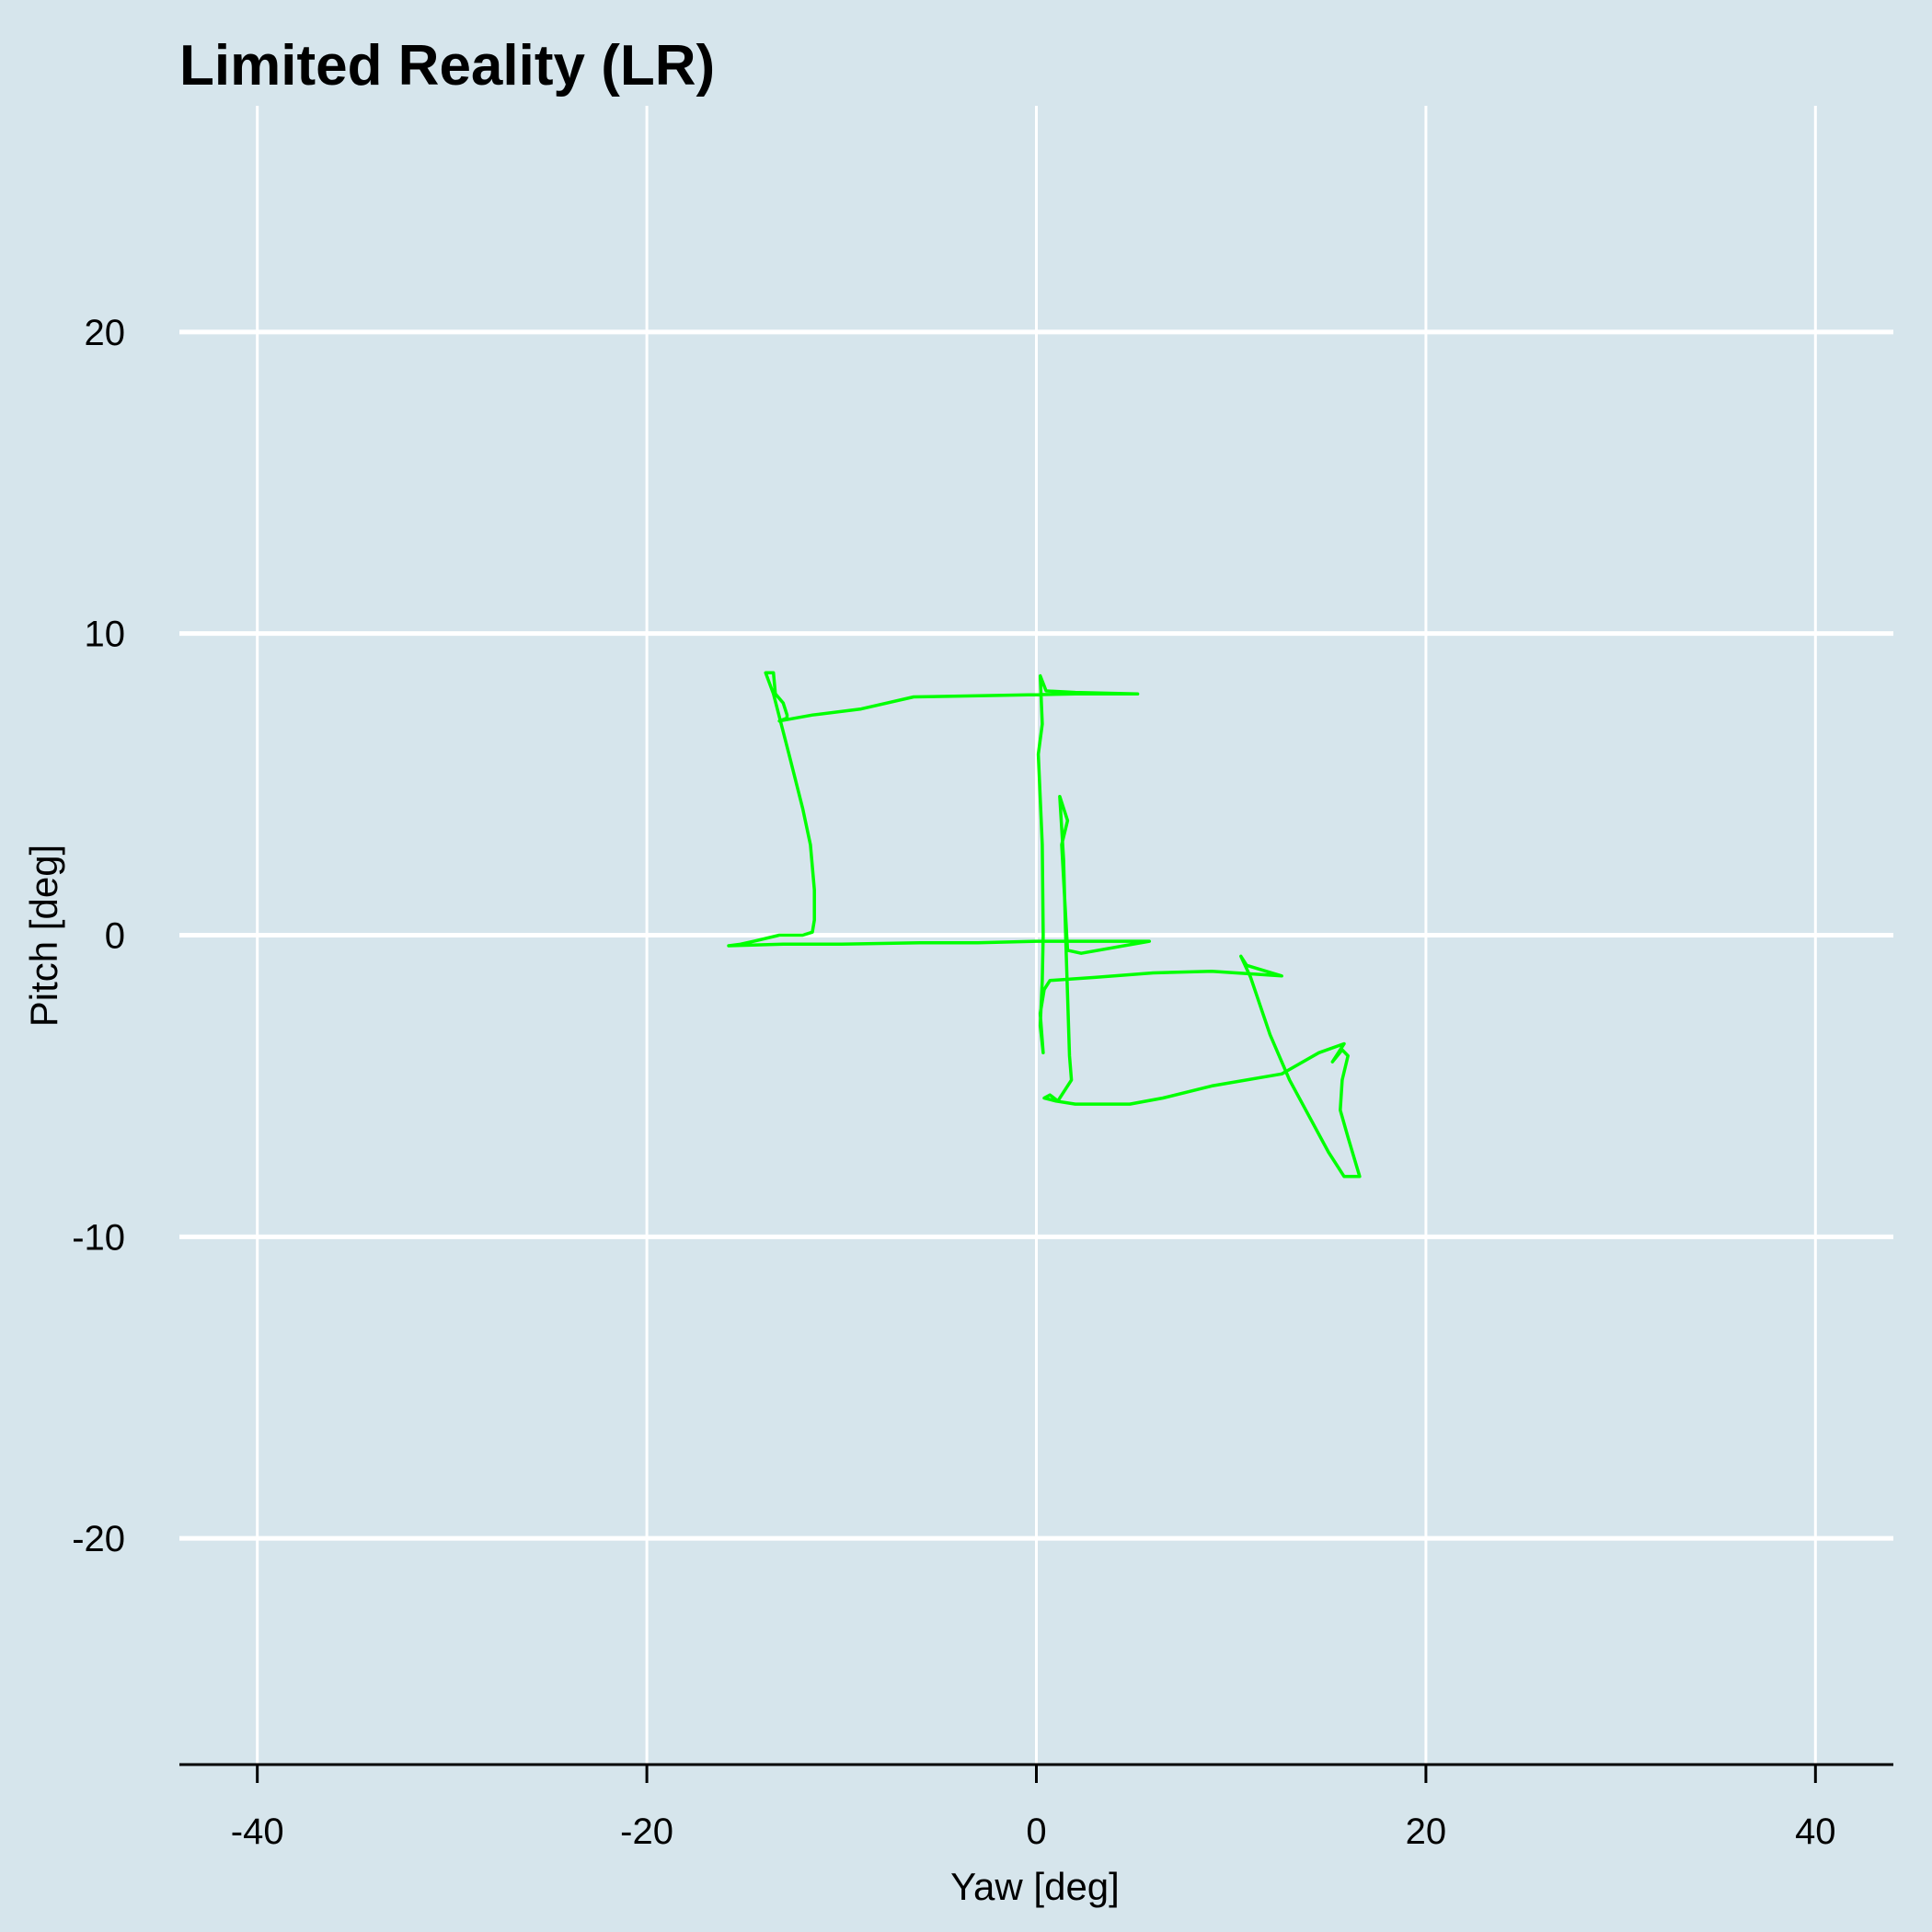 This screenshot has height=1932, width=1932. I want to click on y-tick-label: 20, so click(105, 333).